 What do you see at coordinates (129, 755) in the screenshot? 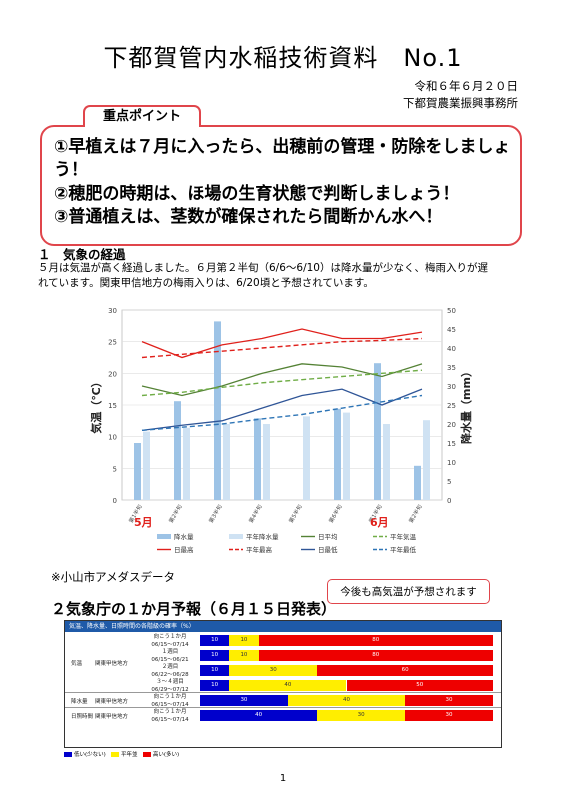
I see `legend-normal: 平年並` at bounding box center [129, 755].